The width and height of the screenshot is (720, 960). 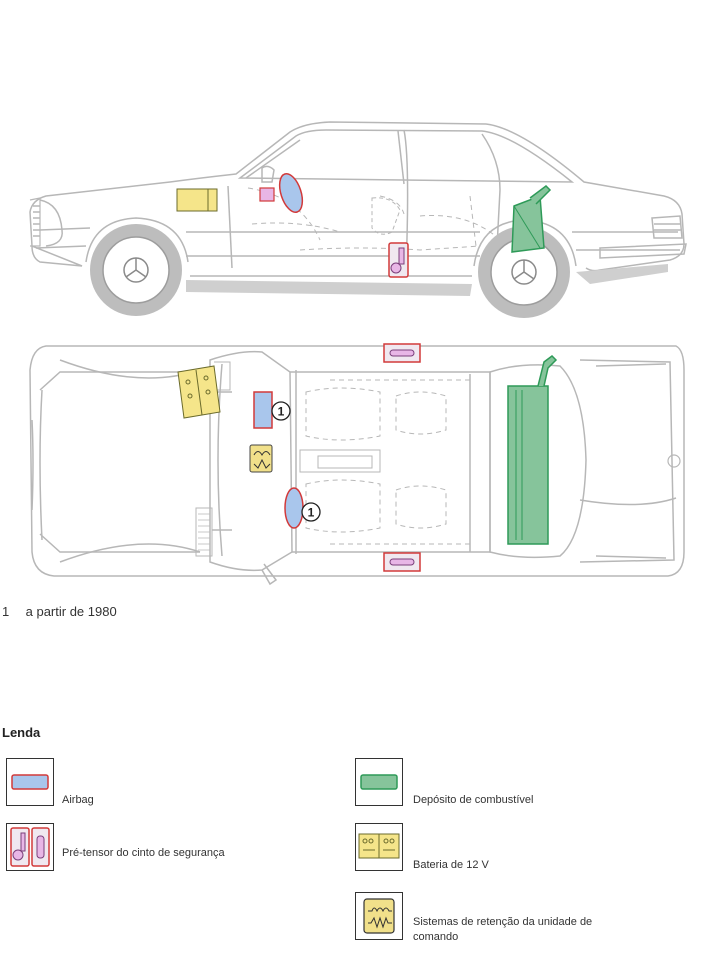 I want to click on airbag-side-marker, so click(x=291, y=193).